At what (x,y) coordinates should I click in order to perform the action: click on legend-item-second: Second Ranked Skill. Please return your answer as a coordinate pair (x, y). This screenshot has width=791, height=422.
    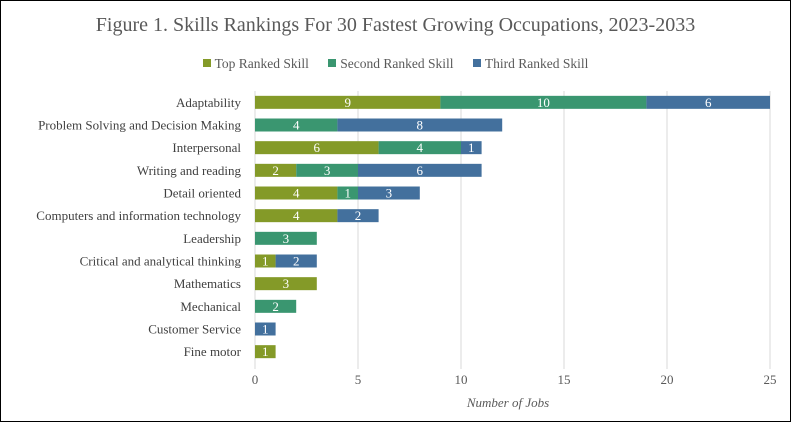
    Looking at the image, I should click on (391, 64).